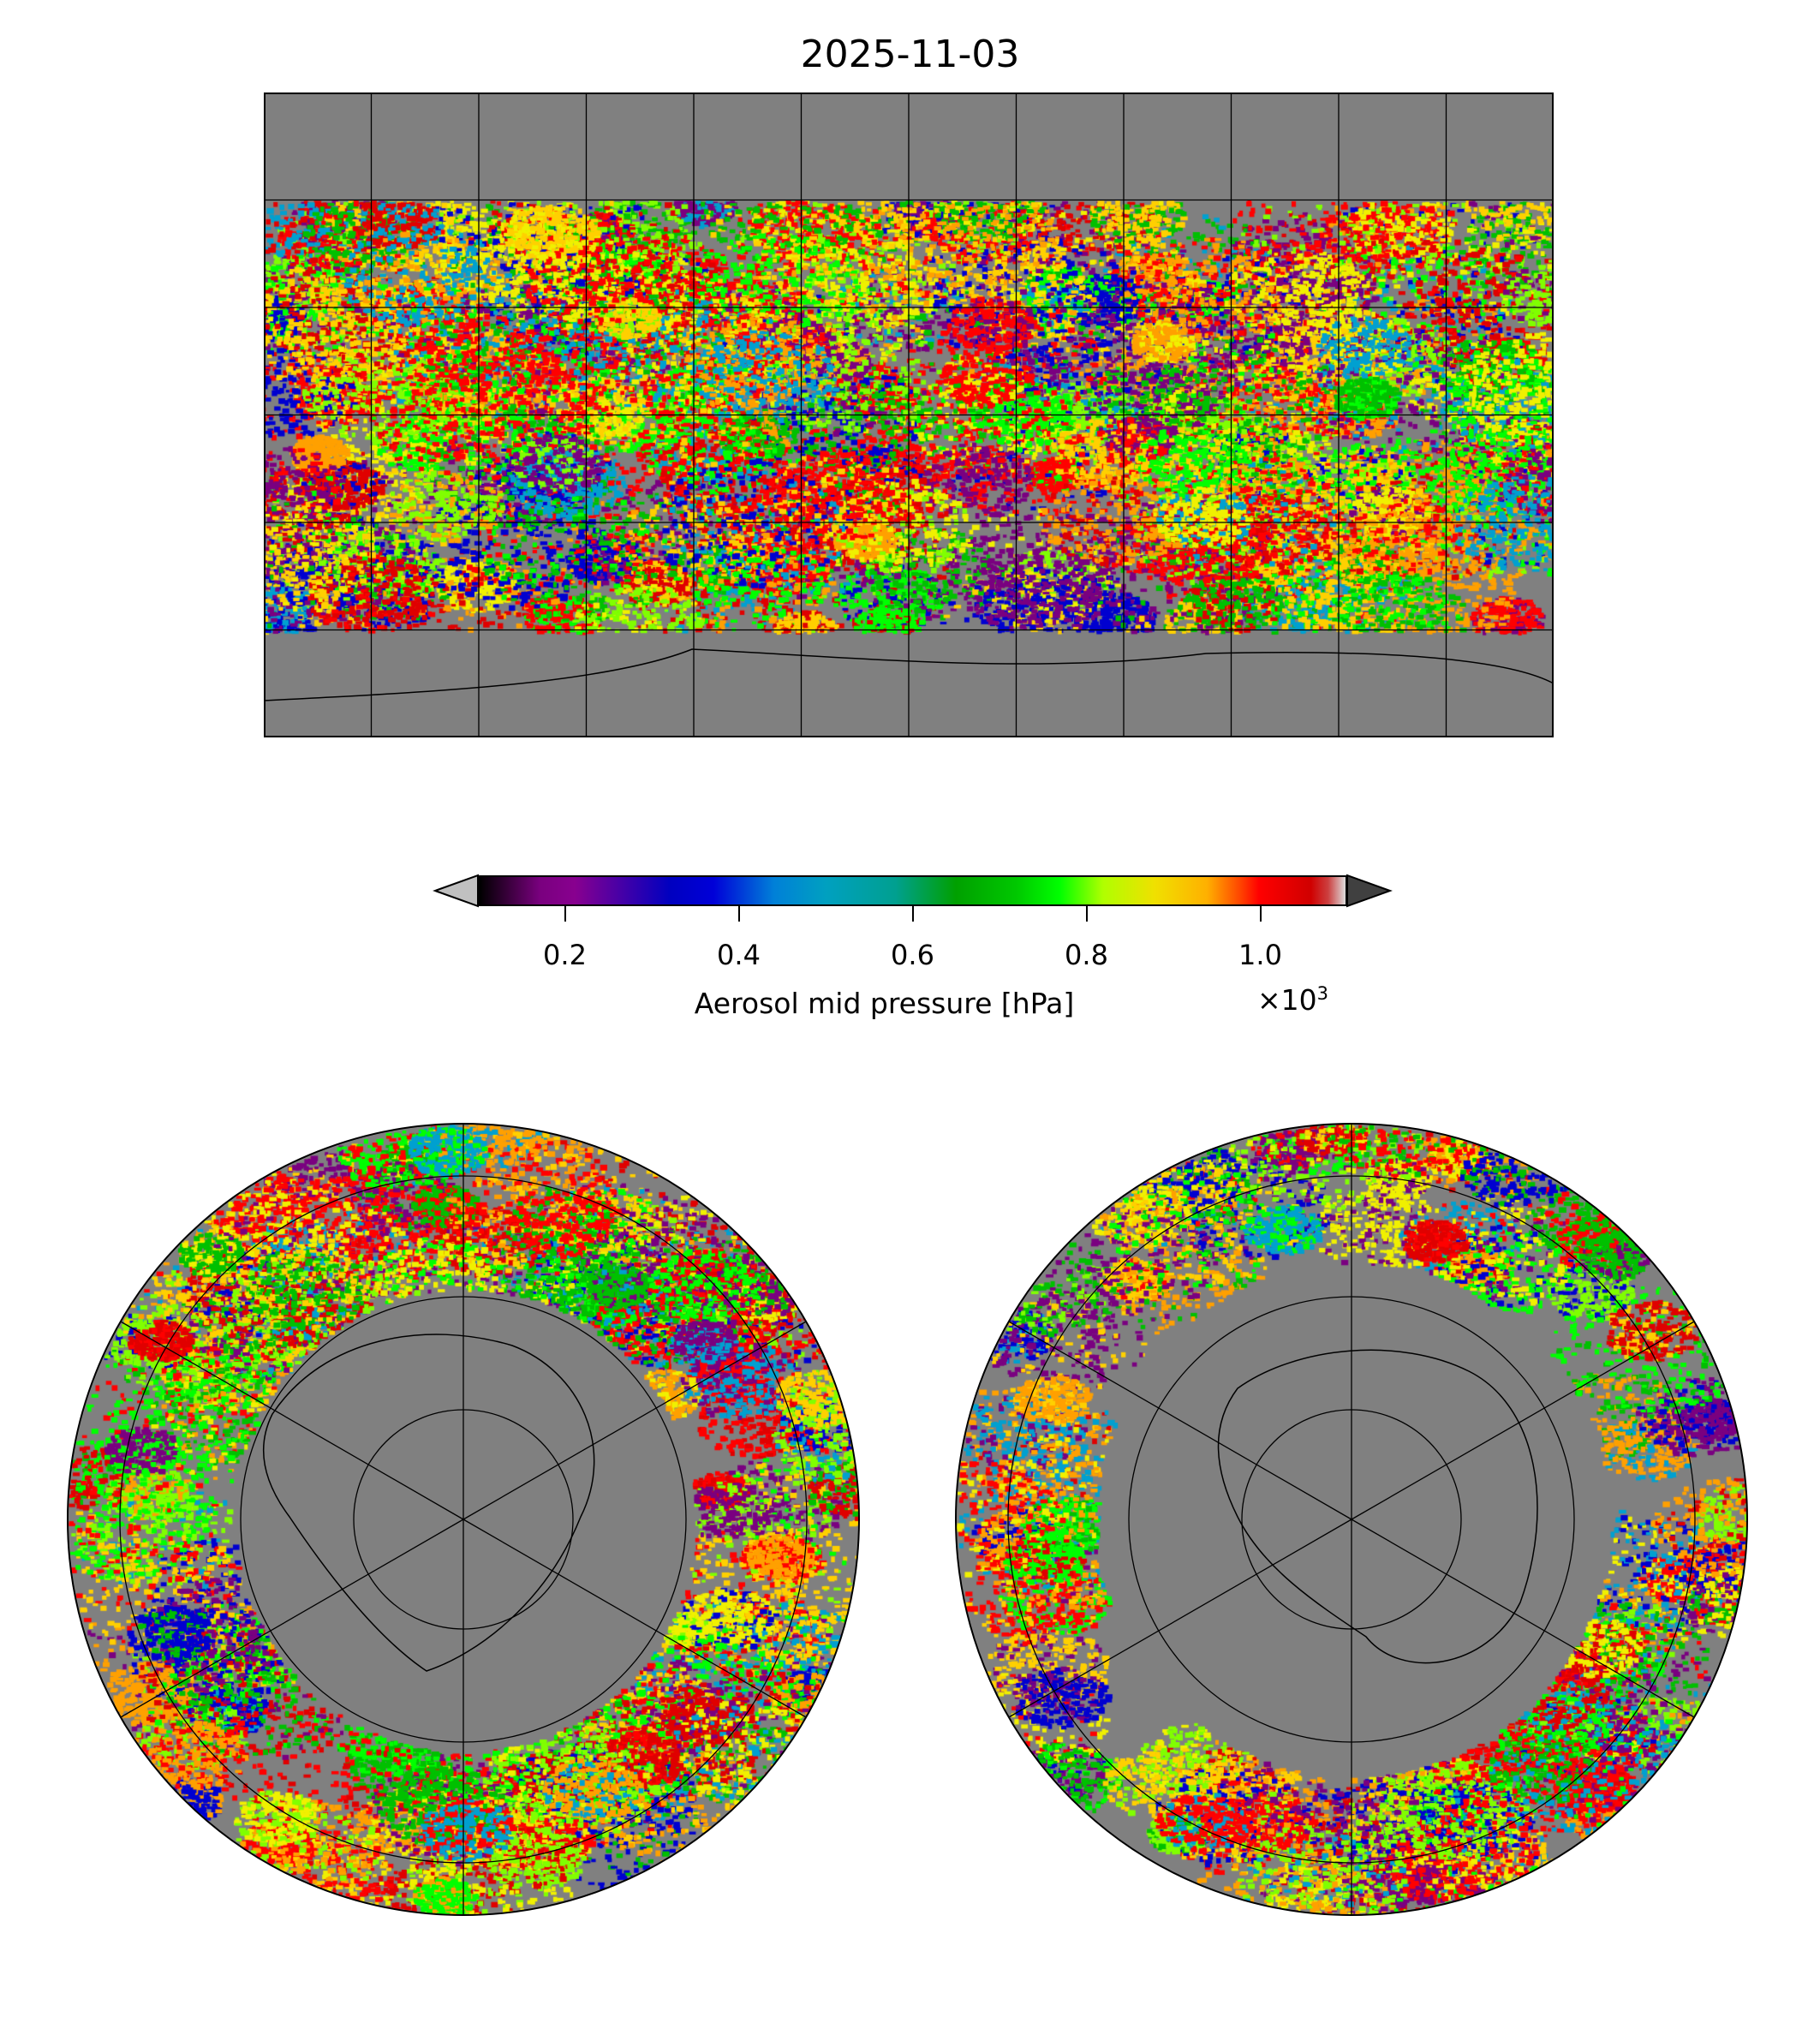 This screenshot has width=1820, height=2023. I want to click on colorbar-tick-label: 1.0, so click(1260, 955).